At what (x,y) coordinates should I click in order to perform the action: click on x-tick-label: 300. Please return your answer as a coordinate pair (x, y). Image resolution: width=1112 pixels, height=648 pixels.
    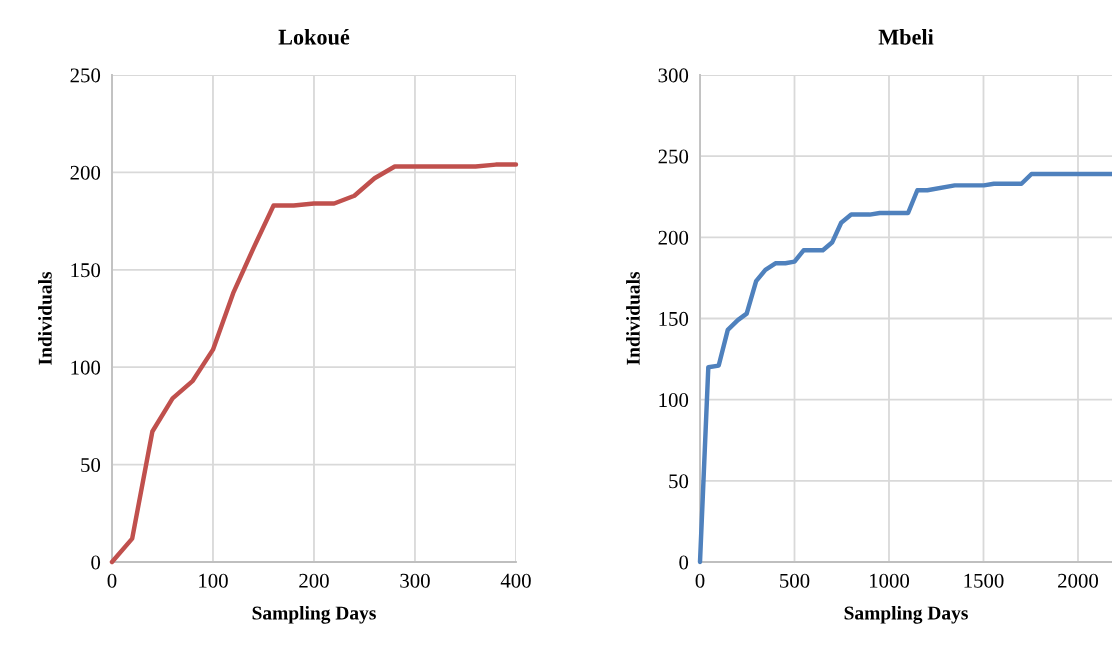
    Looking at the image, I should click on (415, 580).